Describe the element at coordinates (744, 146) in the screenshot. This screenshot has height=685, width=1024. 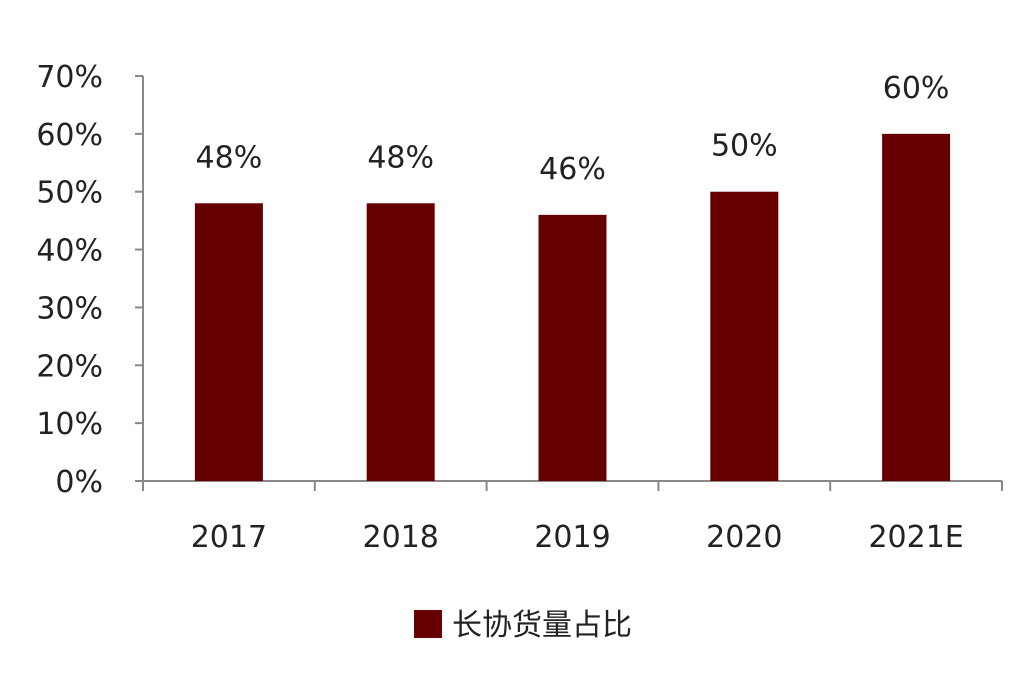
I see `data-label: 50%` at that location.